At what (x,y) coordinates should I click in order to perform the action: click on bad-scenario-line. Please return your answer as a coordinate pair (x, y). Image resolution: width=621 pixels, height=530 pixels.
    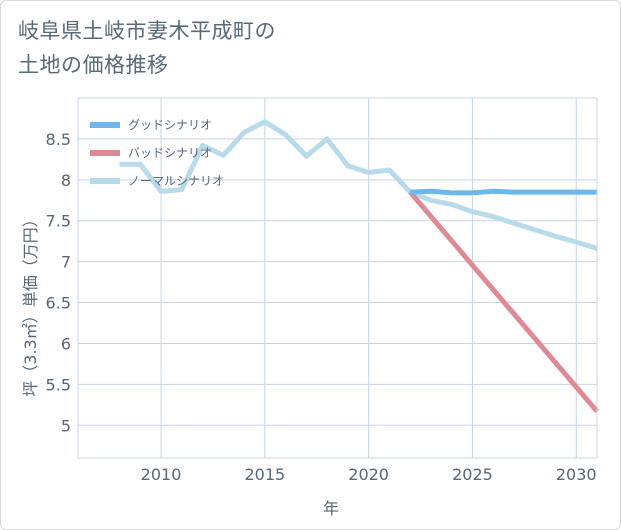
    Looking at the image, I should click on (503, 302).